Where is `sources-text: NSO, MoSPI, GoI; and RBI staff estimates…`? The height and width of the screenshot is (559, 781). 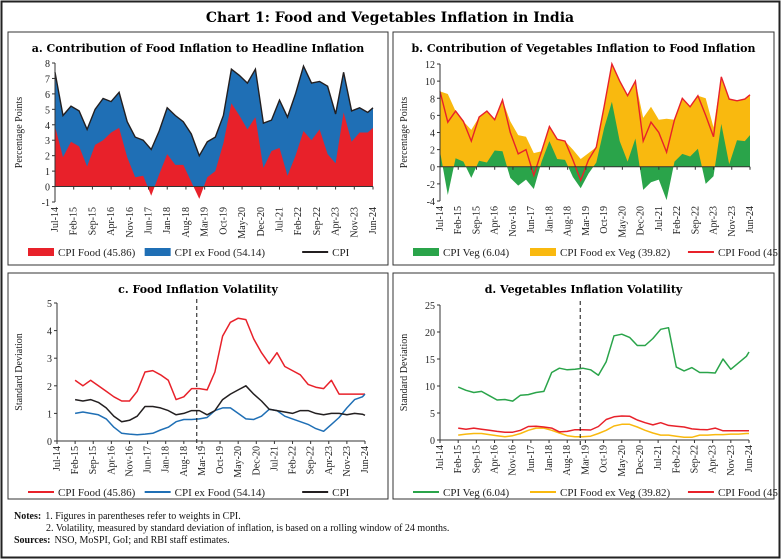 sources-text: NSO, MoSPI, GoI; and RBI staff estimates… is located at coordinates (141, 540).